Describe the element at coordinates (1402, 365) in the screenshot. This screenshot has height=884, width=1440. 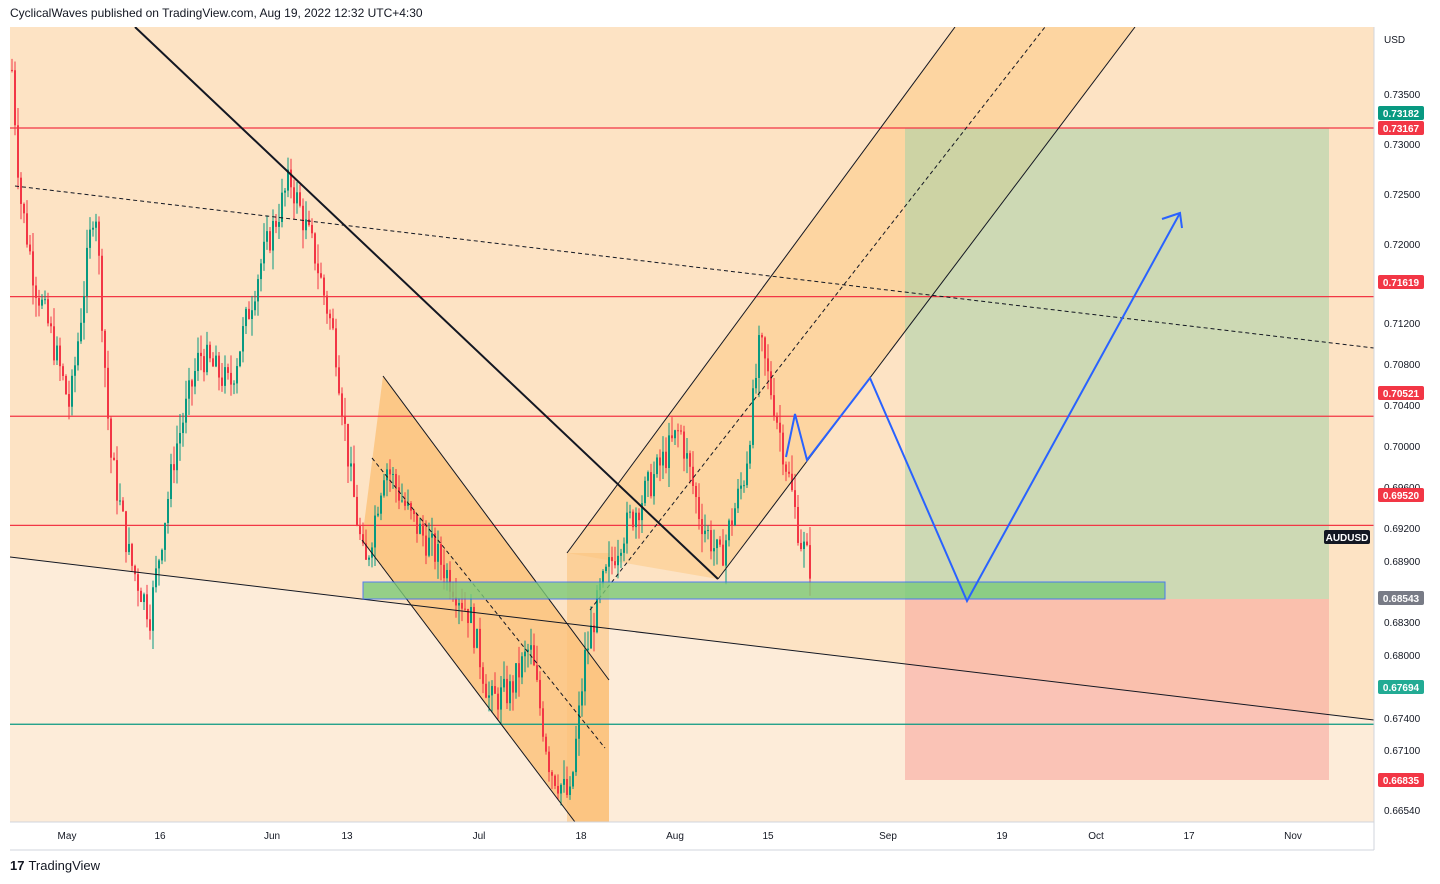
I see `price-tick-label: 0.70800` at that location.